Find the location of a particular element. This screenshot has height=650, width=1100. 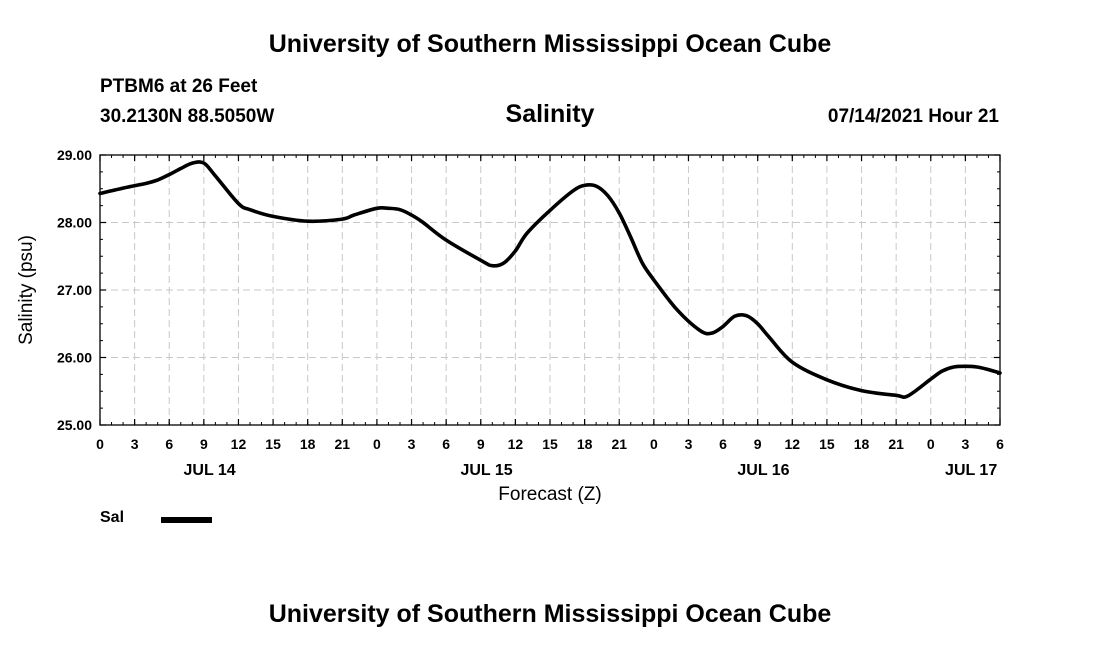

station-name: PTBM6 at 26 Feet is located at coordinates (179, 86).